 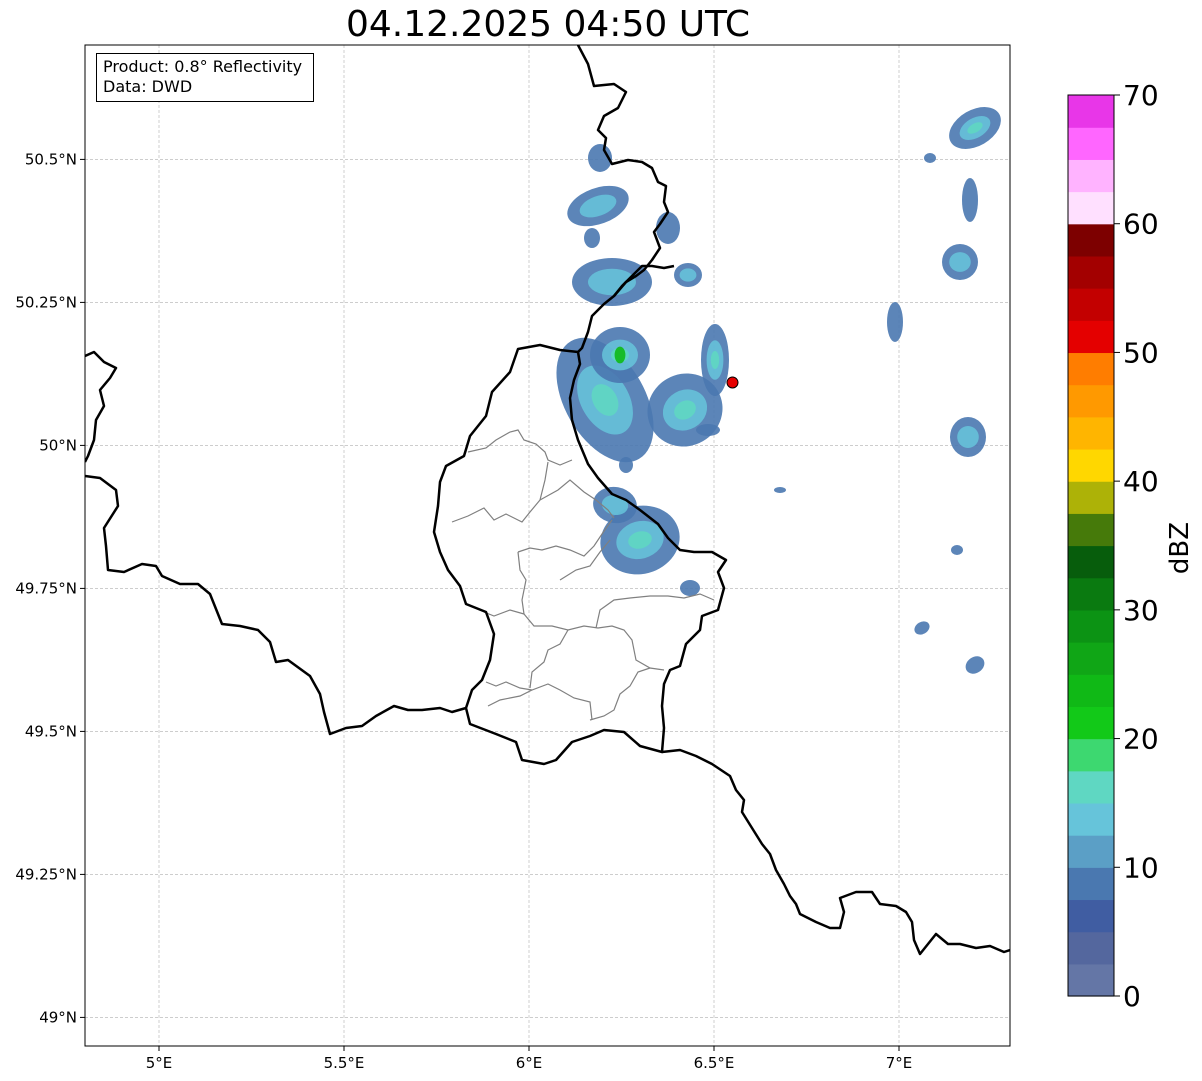 I want to click on border-belgium-netherlands, so click(x=101, y=406).